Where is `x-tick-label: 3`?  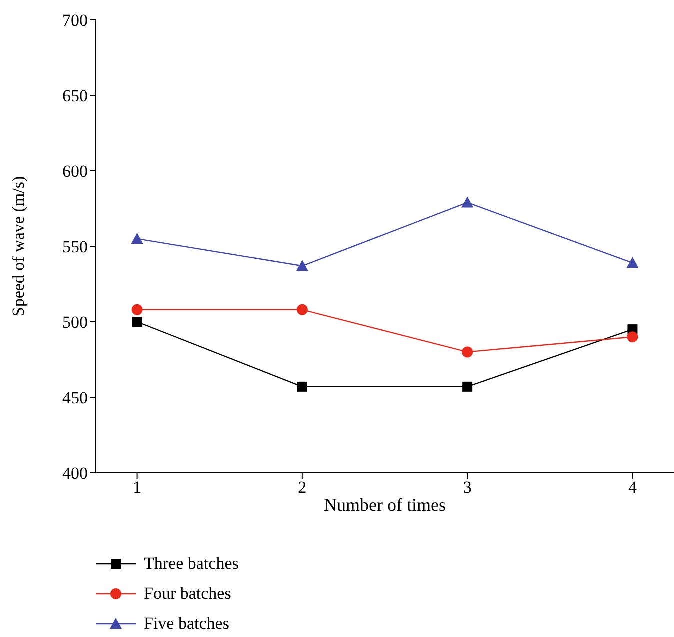 x-tick-label: 3 is located at coordinates (467, 488).